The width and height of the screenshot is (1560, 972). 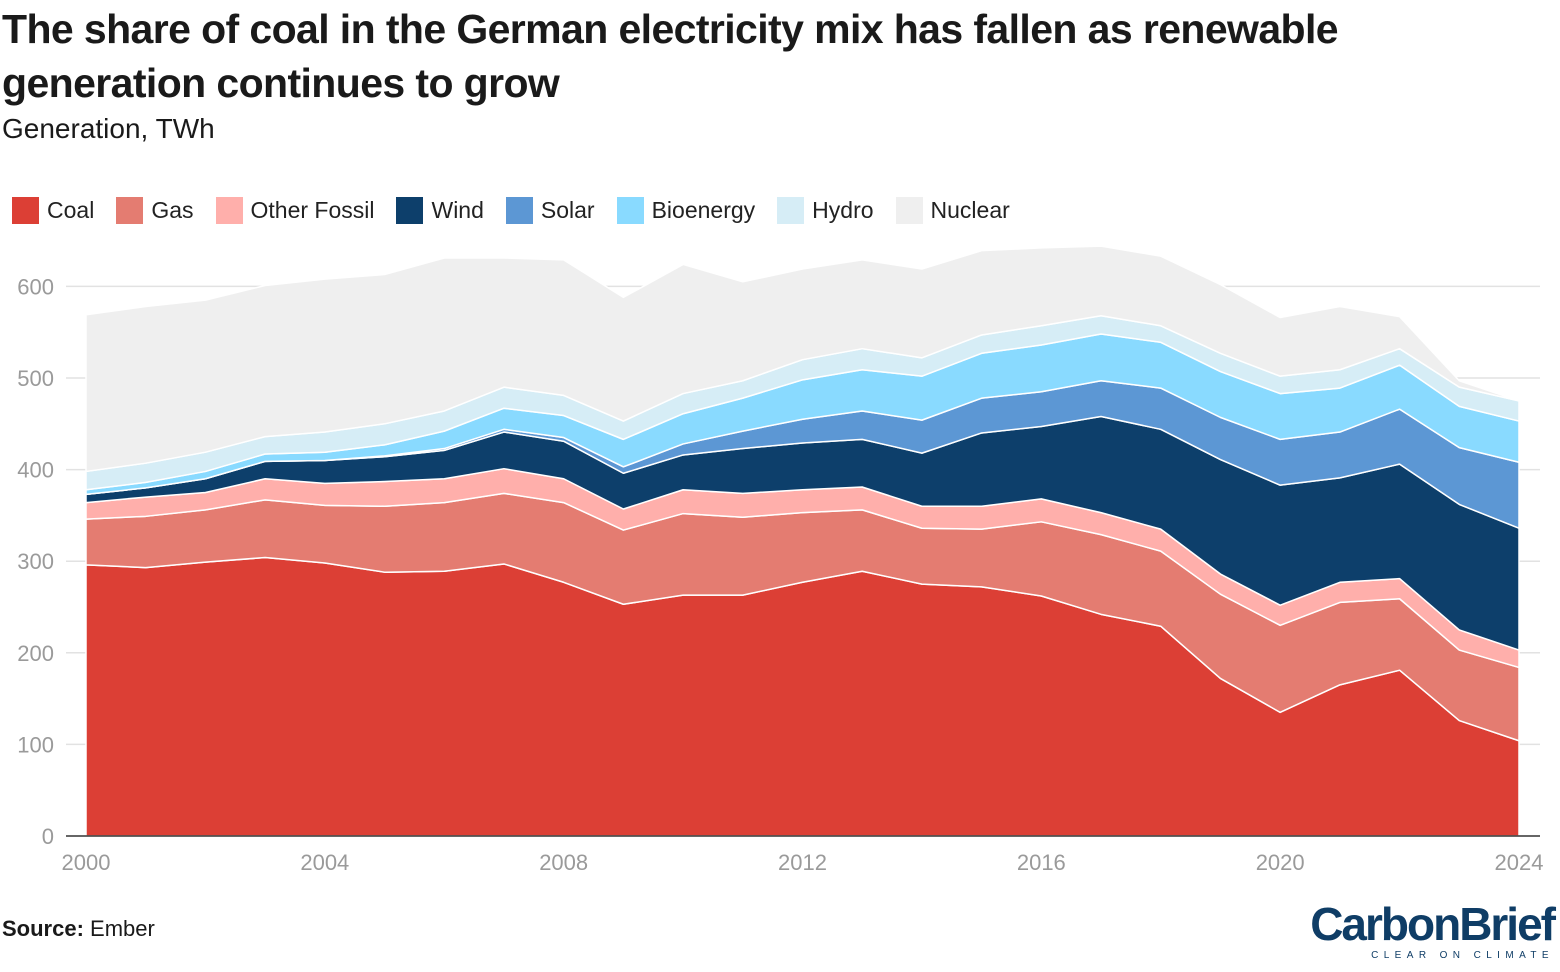 What do you see at coordinates (312, 209) in the screenshot?
I see `legend-label: Other Fossil` at bounding box center [312, 209].